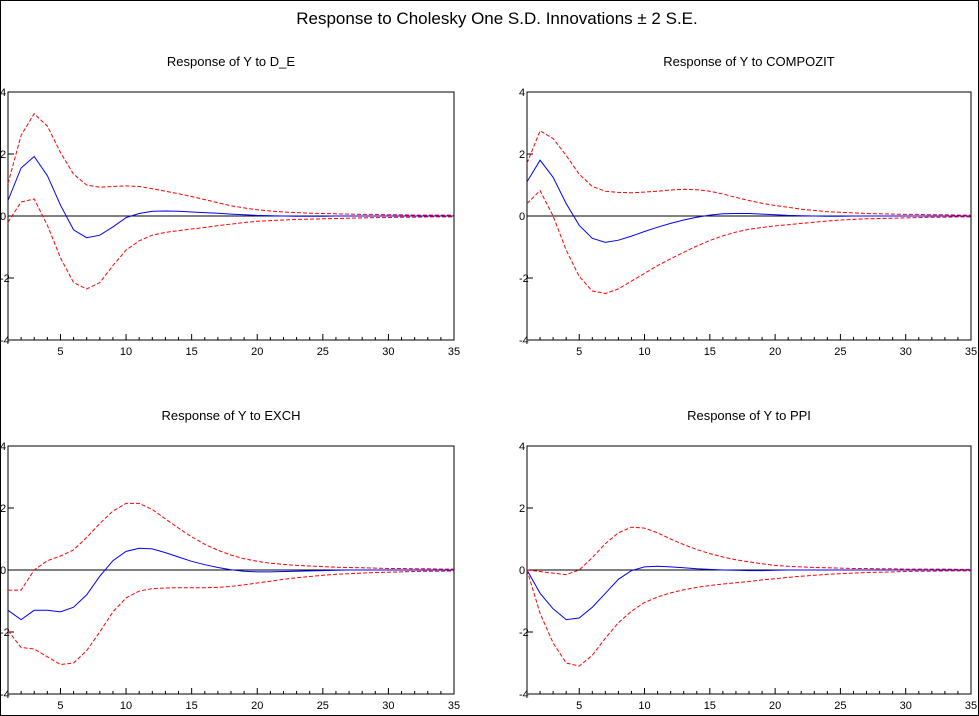  Describe the element at coordinates (231, 415) in the screenshot. I see `panel-title: Response of Y to EXCH` at that location.